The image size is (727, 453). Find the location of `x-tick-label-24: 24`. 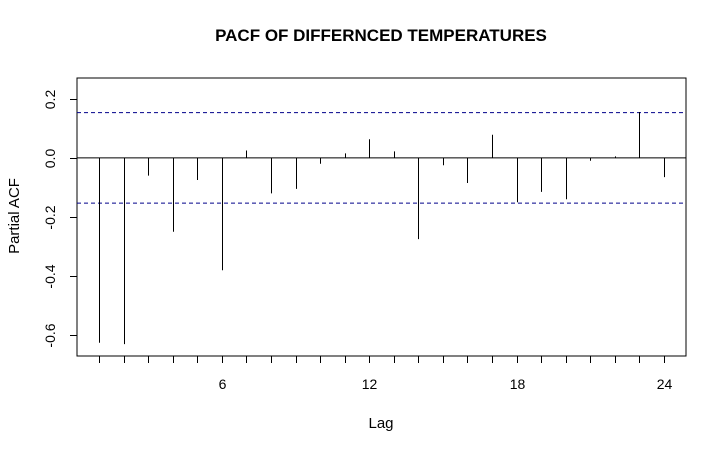

x-tick-label-24: 24 is located at coordinates (665, 384).